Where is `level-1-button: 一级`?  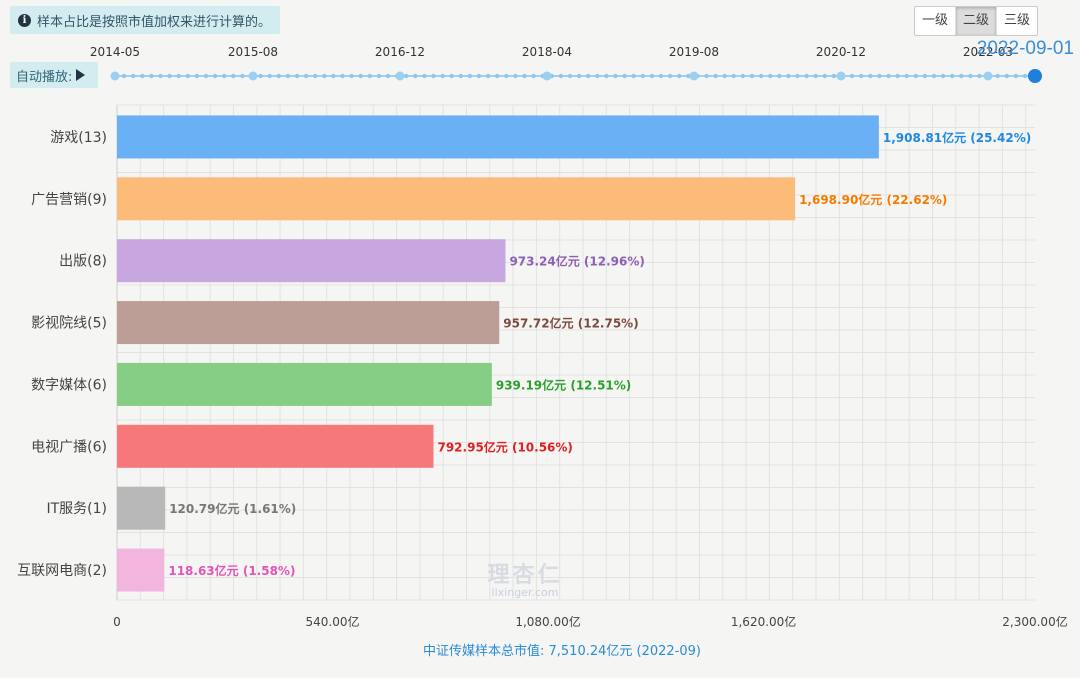
level-1-button: 一级 is located at coordinates (935, 21).